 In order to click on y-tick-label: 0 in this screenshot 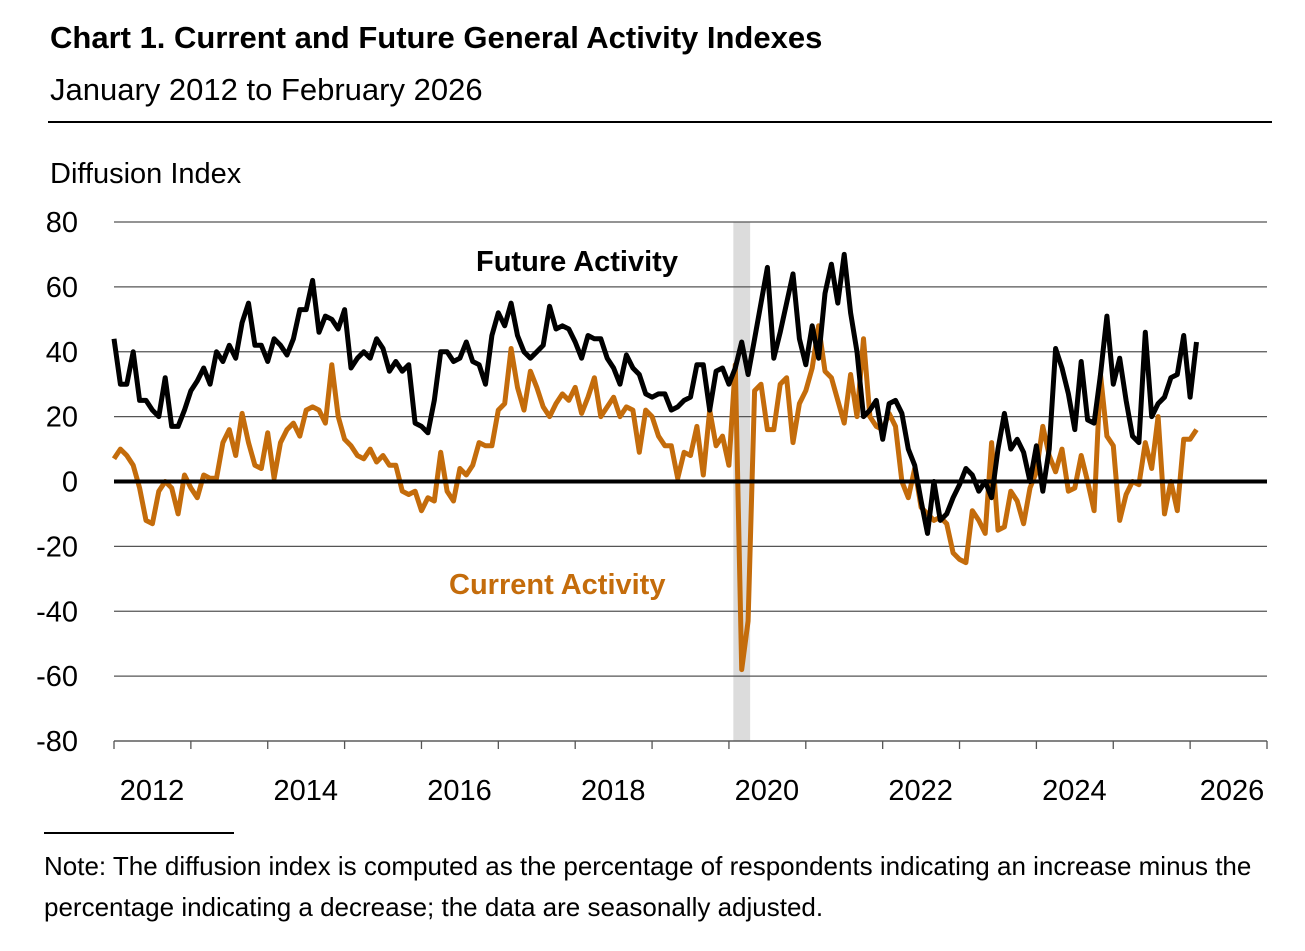, I will do `click(70, 483)`.